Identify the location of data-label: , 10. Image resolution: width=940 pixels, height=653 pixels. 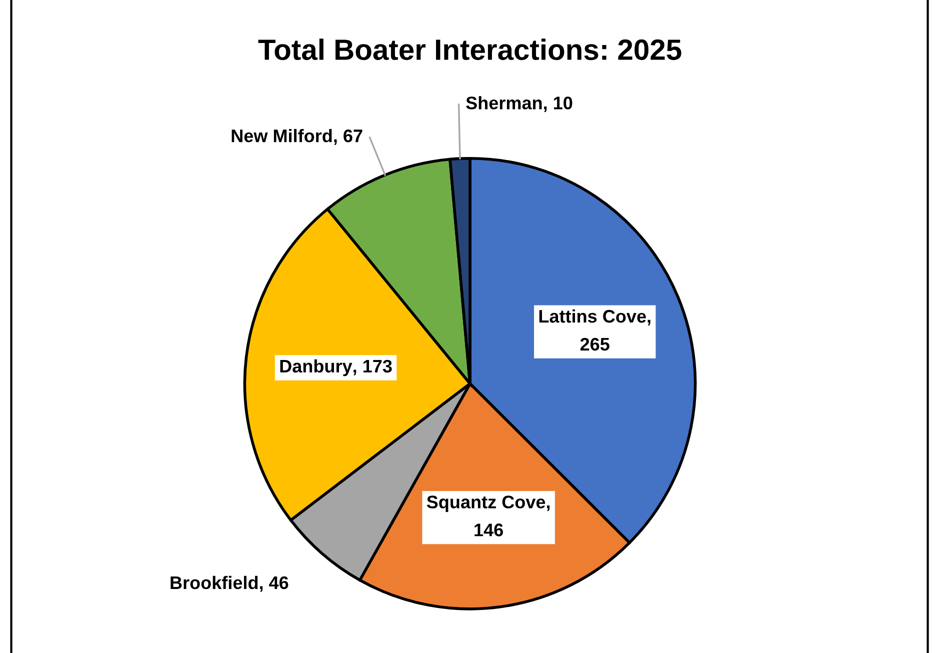
(558, 104).